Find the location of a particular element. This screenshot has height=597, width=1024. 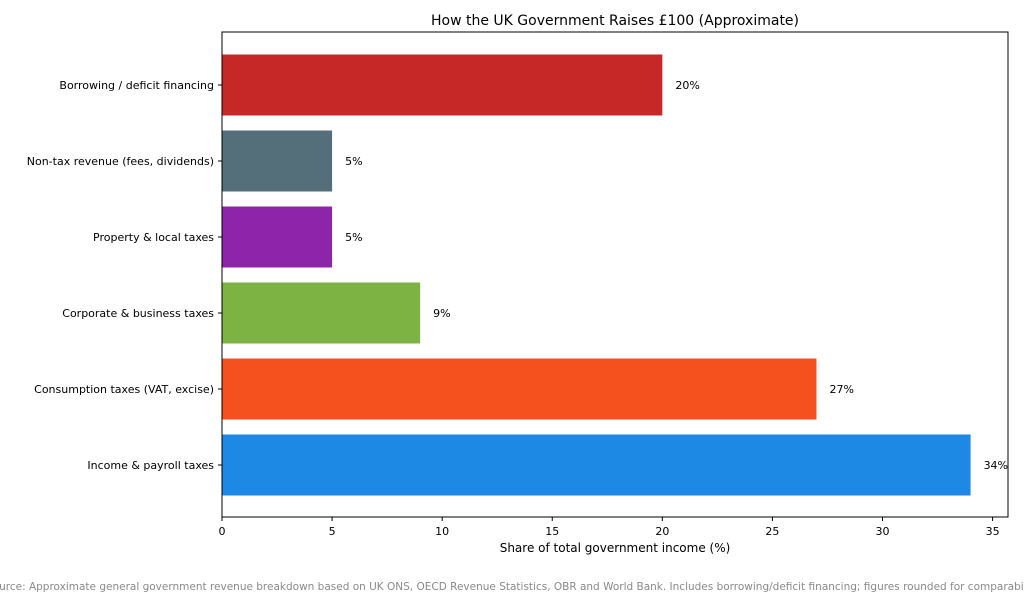

x-tick-label: 10 is located at coordinates (442, 531).